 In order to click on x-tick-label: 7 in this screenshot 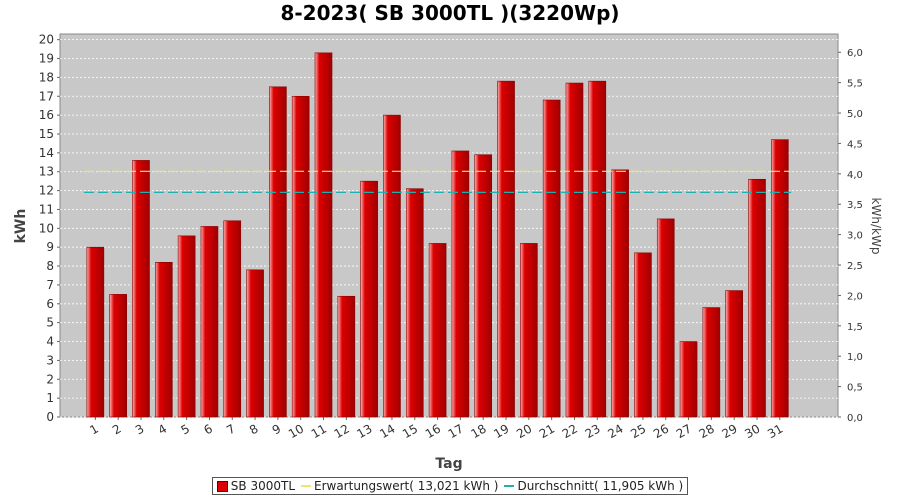, I will do `click(231, 429)`.